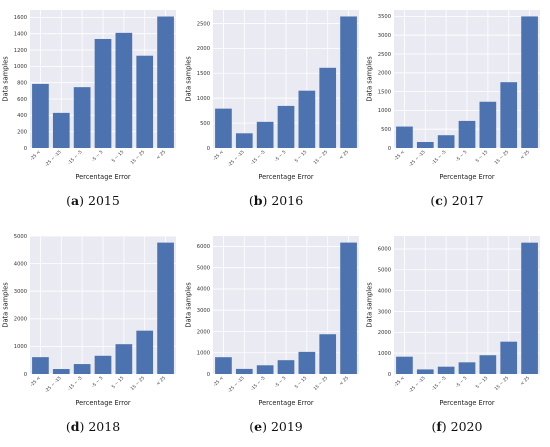  Describe the element at coordinates (467, 200) in the screenshot. I see `caption-year-c: 2017` at that location.